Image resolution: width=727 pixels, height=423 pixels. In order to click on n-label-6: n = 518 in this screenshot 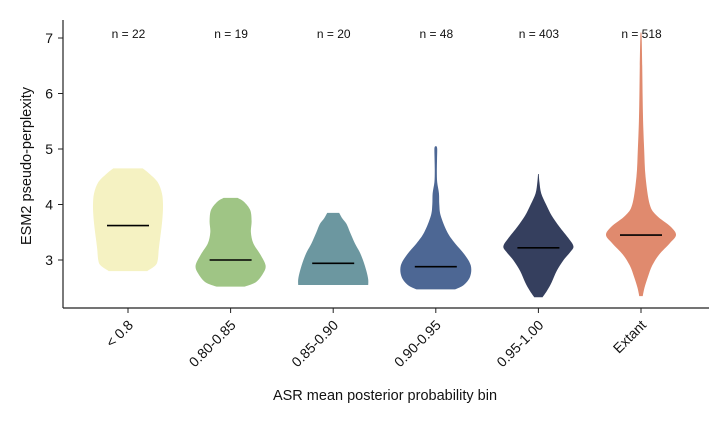, I will do `click(641, 34)`.